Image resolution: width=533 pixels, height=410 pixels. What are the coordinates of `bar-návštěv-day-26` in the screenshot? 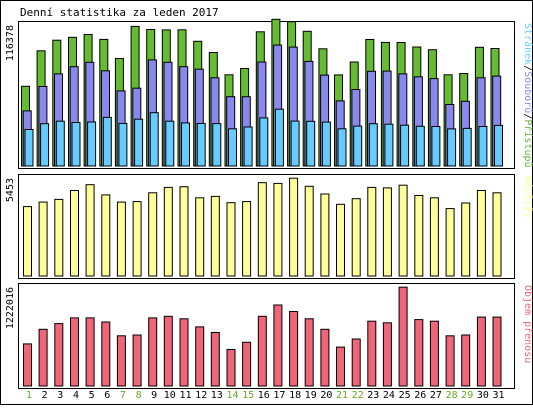 It's located at (419, 236).